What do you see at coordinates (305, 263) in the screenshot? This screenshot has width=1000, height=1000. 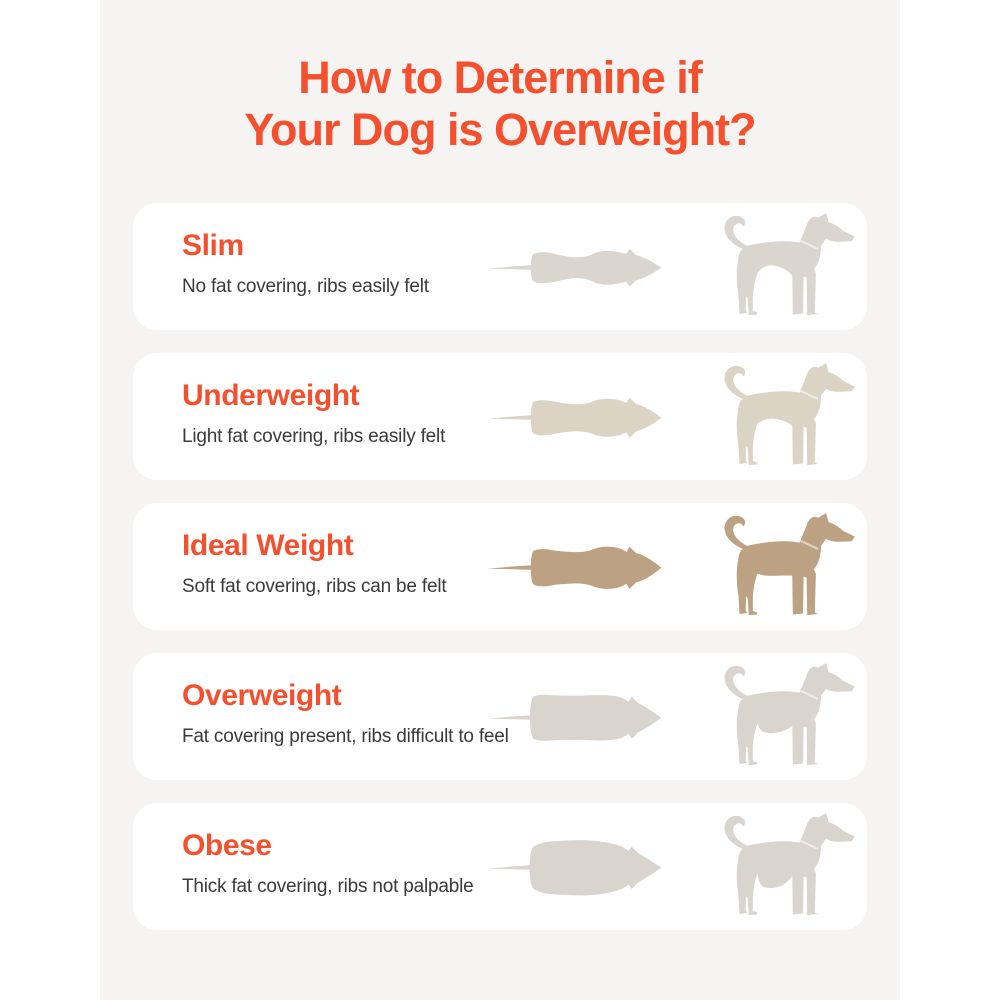 I see `card-text-block: Slim No fat covering, ribs easily felt` at bounding box center [305, 263].